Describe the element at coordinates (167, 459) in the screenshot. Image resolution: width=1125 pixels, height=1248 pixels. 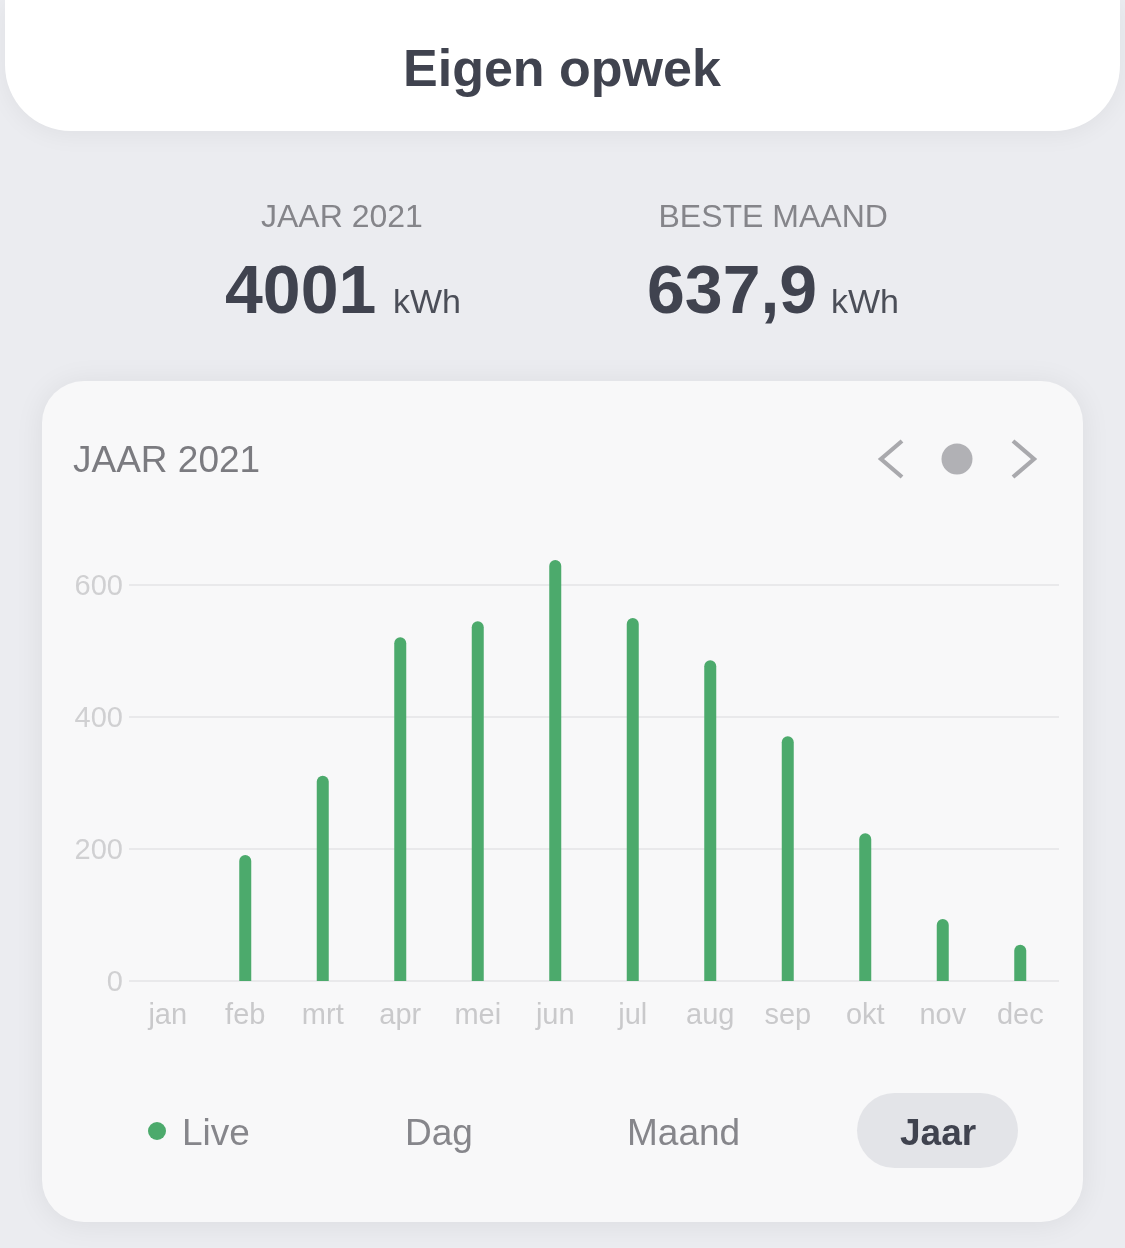
I see `chart-subtitle: JAAR 2021` at that location.